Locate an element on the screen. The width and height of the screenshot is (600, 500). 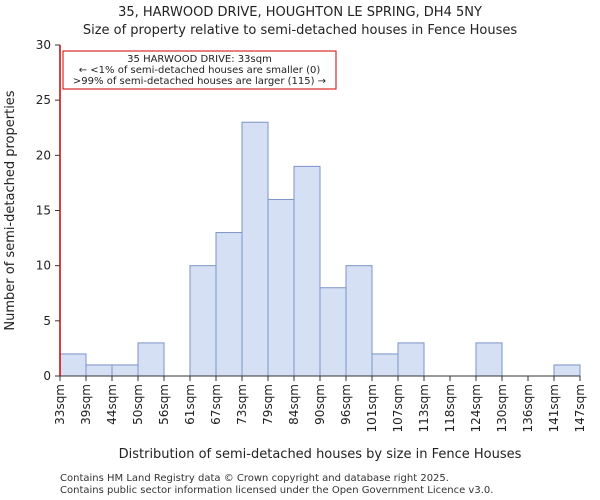
x-tick-label: 101sqm is located at coordinates (372, 408).